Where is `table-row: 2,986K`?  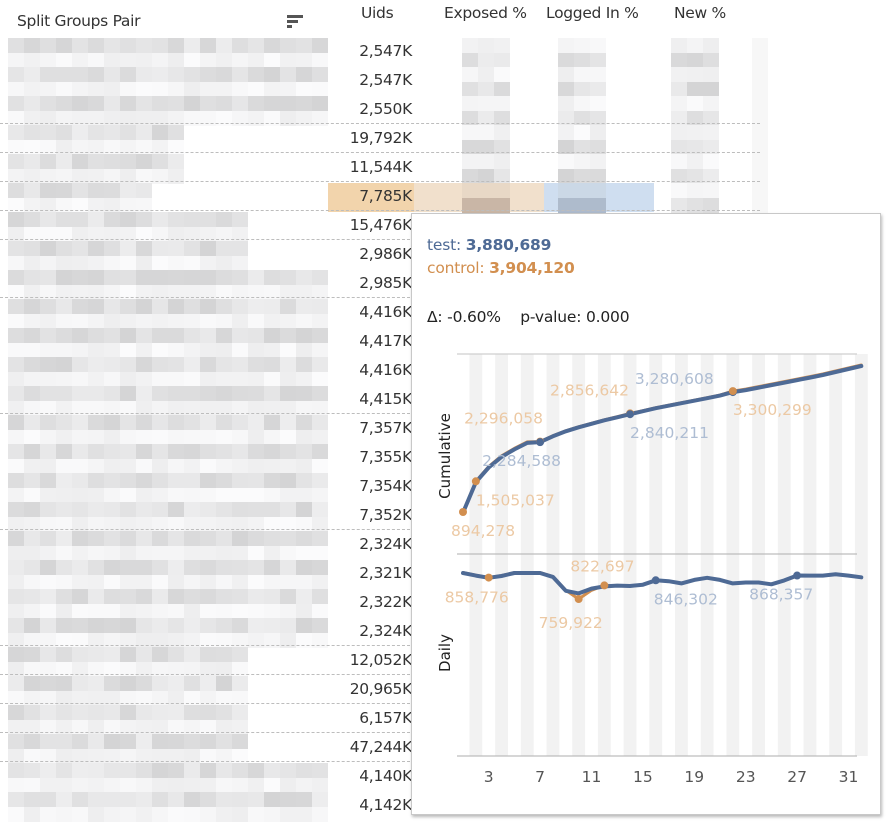 table-row: 2,986K is located at coordinates (380, 256).